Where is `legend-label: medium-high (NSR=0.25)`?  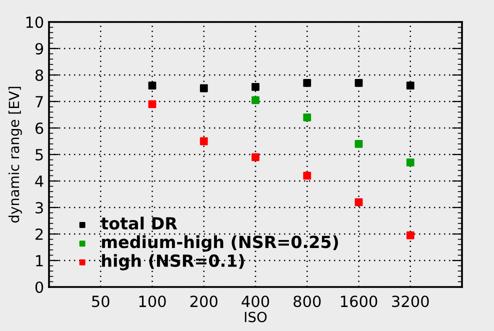
legend-label: medium-high (NSR=0.25) is located at coordinates (220, 243).